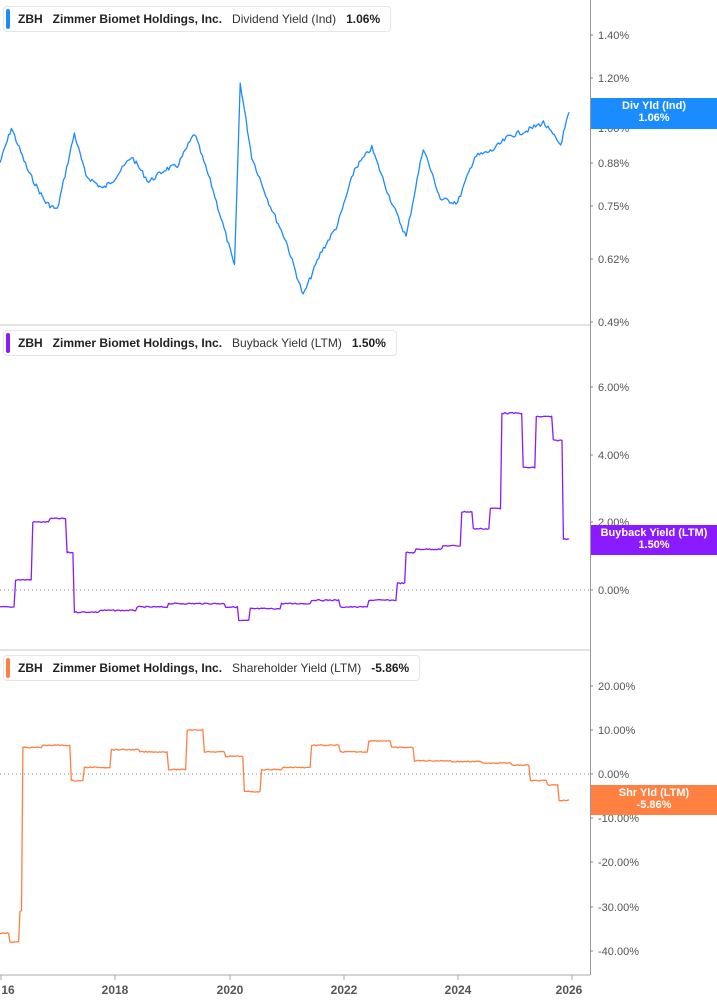  I want to click on legend-value: 1.50%, so click(368, 343).